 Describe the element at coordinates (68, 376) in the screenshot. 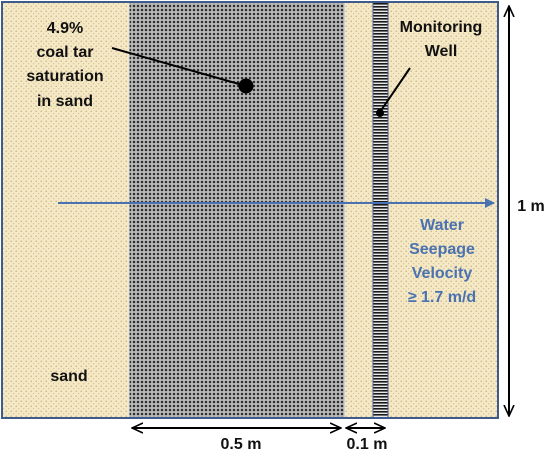

I see `sand-label: sand` at that location.